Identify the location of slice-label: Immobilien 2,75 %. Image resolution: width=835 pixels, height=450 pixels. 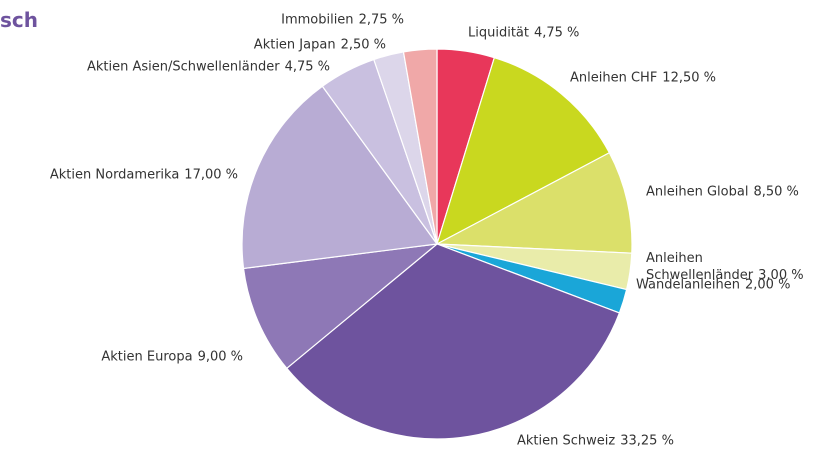
(342, 20).